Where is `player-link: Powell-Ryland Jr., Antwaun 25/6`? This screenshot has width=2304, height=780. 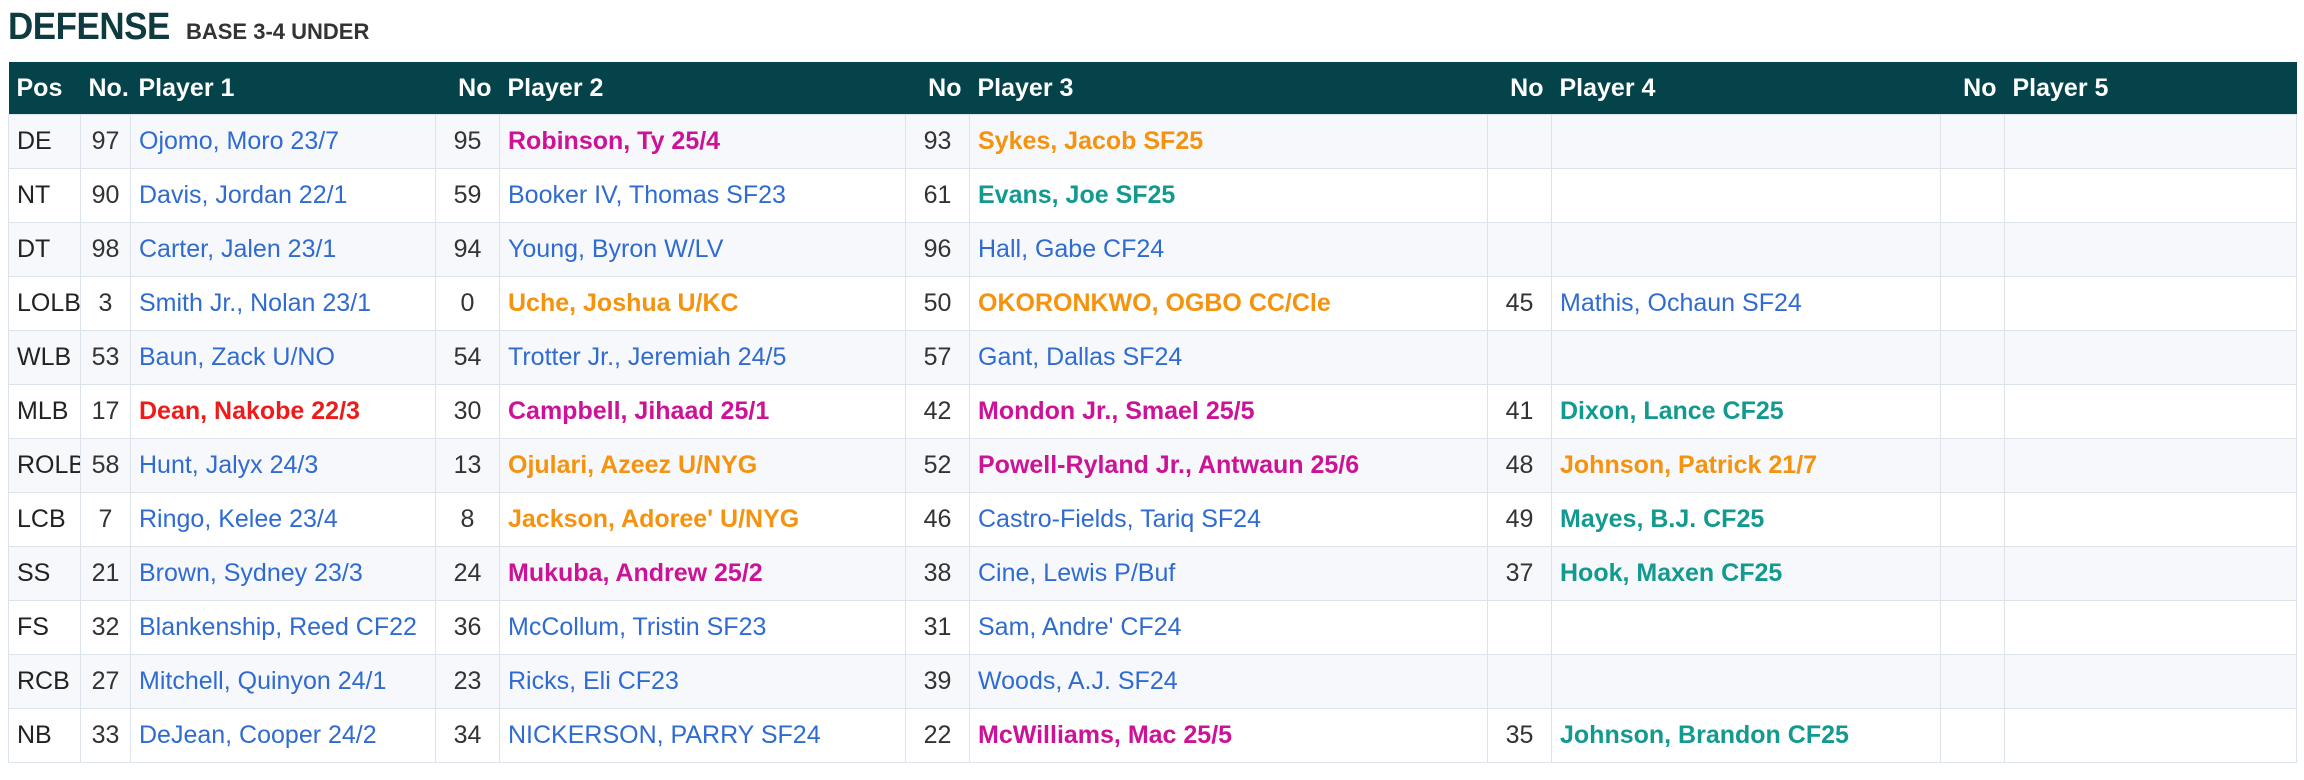
player-link: Powell-Ryland Jr., Antwaun 25/6 is located at coordinates (1228, 465).